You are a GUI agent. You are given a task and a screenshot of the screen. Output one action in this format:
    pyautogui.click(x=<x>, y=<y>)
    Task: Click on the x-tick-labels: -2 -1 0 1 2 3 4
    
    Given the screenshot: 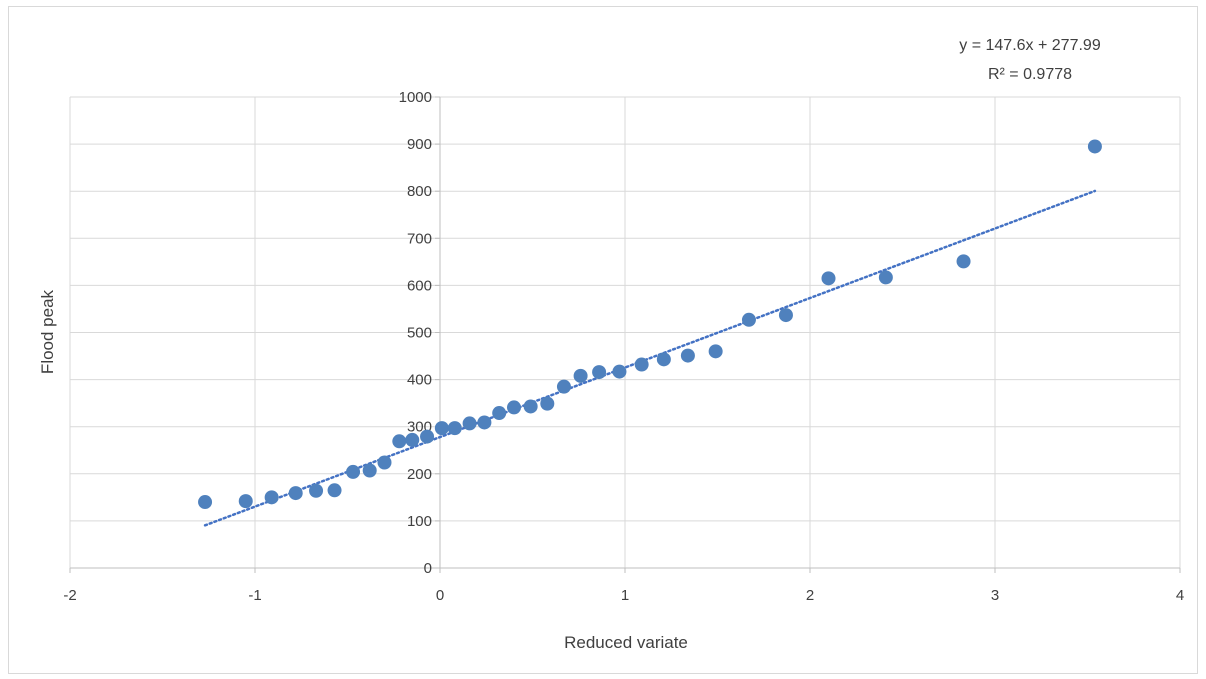 What is the action you would take?
    pyautogui.click(x=623, y=595)
    